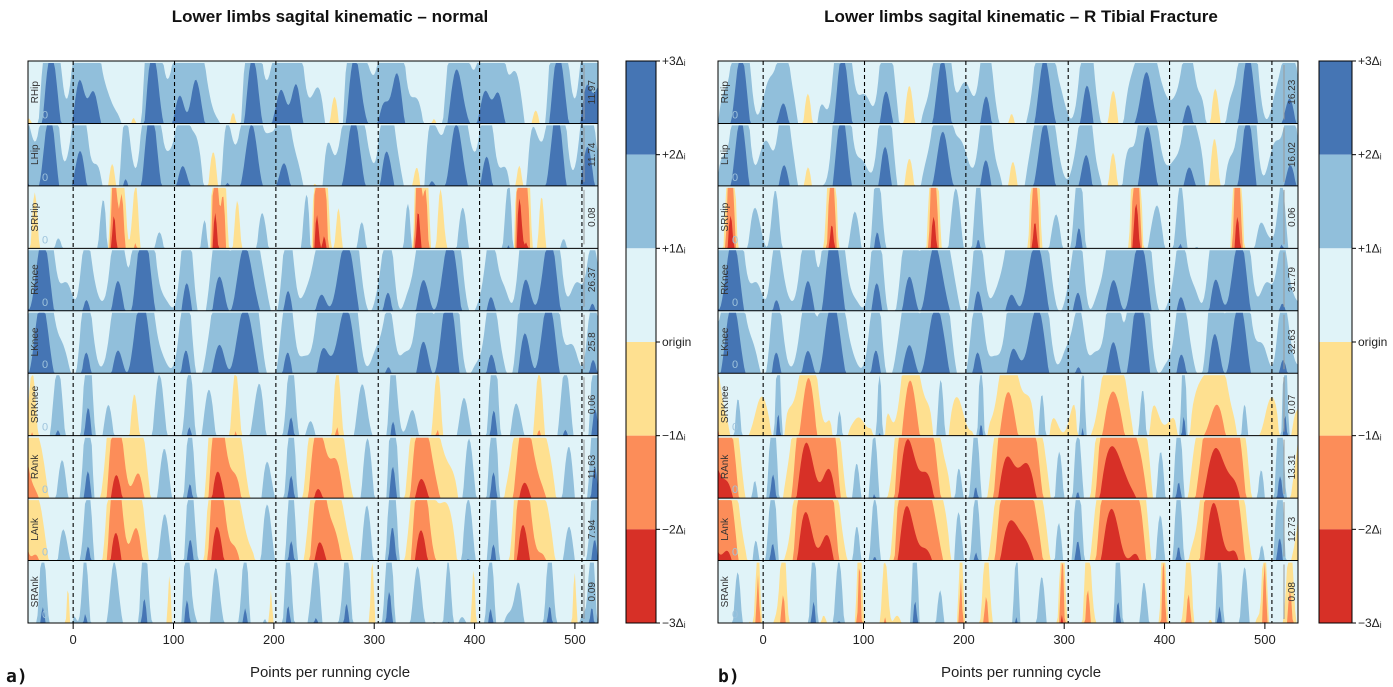 This screenshot has width=1393, height=687. I want to click on row-label: SRKnee, so click(725, 404).